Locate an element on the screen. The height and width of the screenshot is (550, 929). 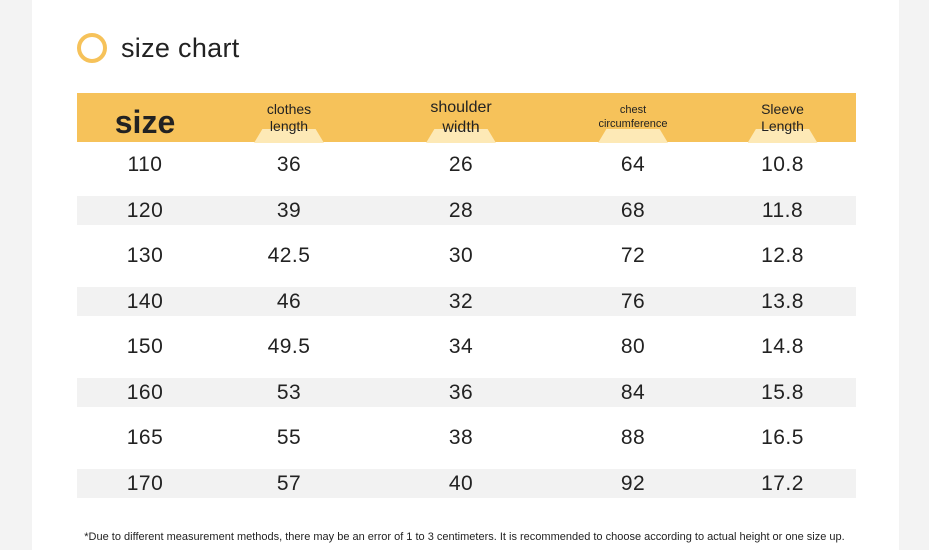
table-row: 150 49.5 34 80 14.8 is located at coordinates (466, 347).